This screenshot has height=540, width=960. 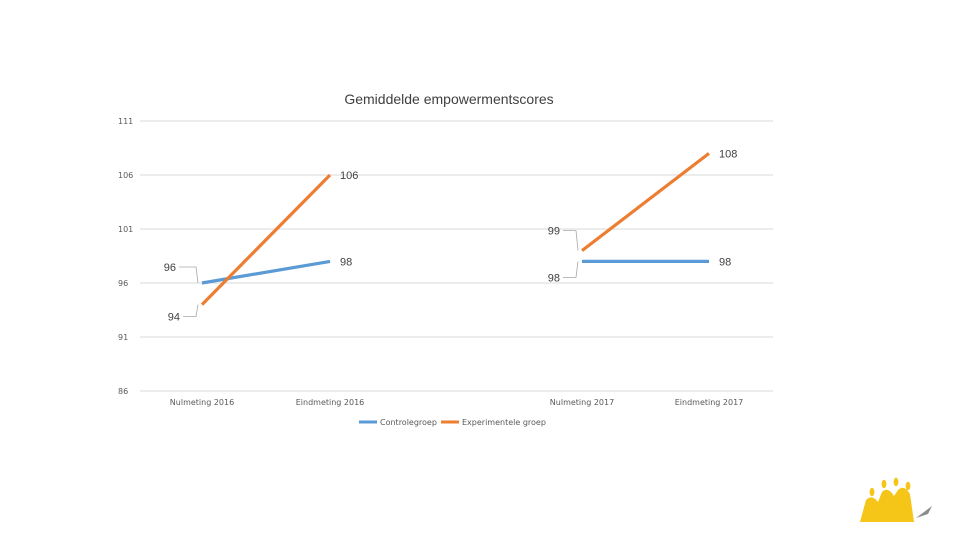 I want to click on data-label: 106, so click(x=349, y=176).